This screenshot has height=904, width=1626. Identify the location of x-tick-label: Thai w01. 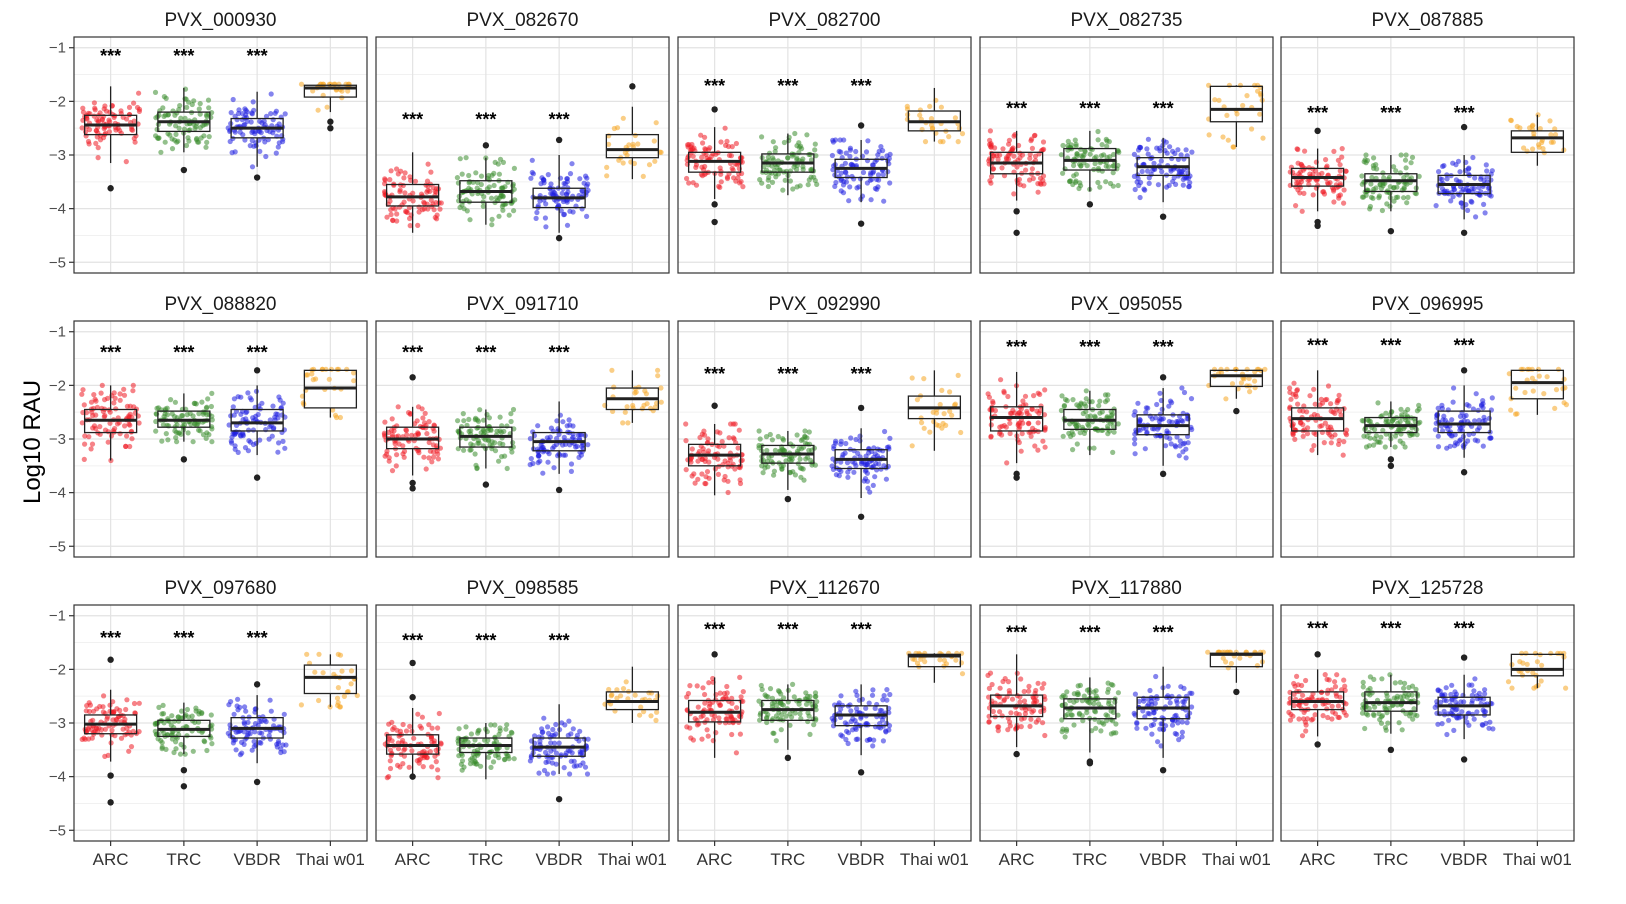
(1236, 859).